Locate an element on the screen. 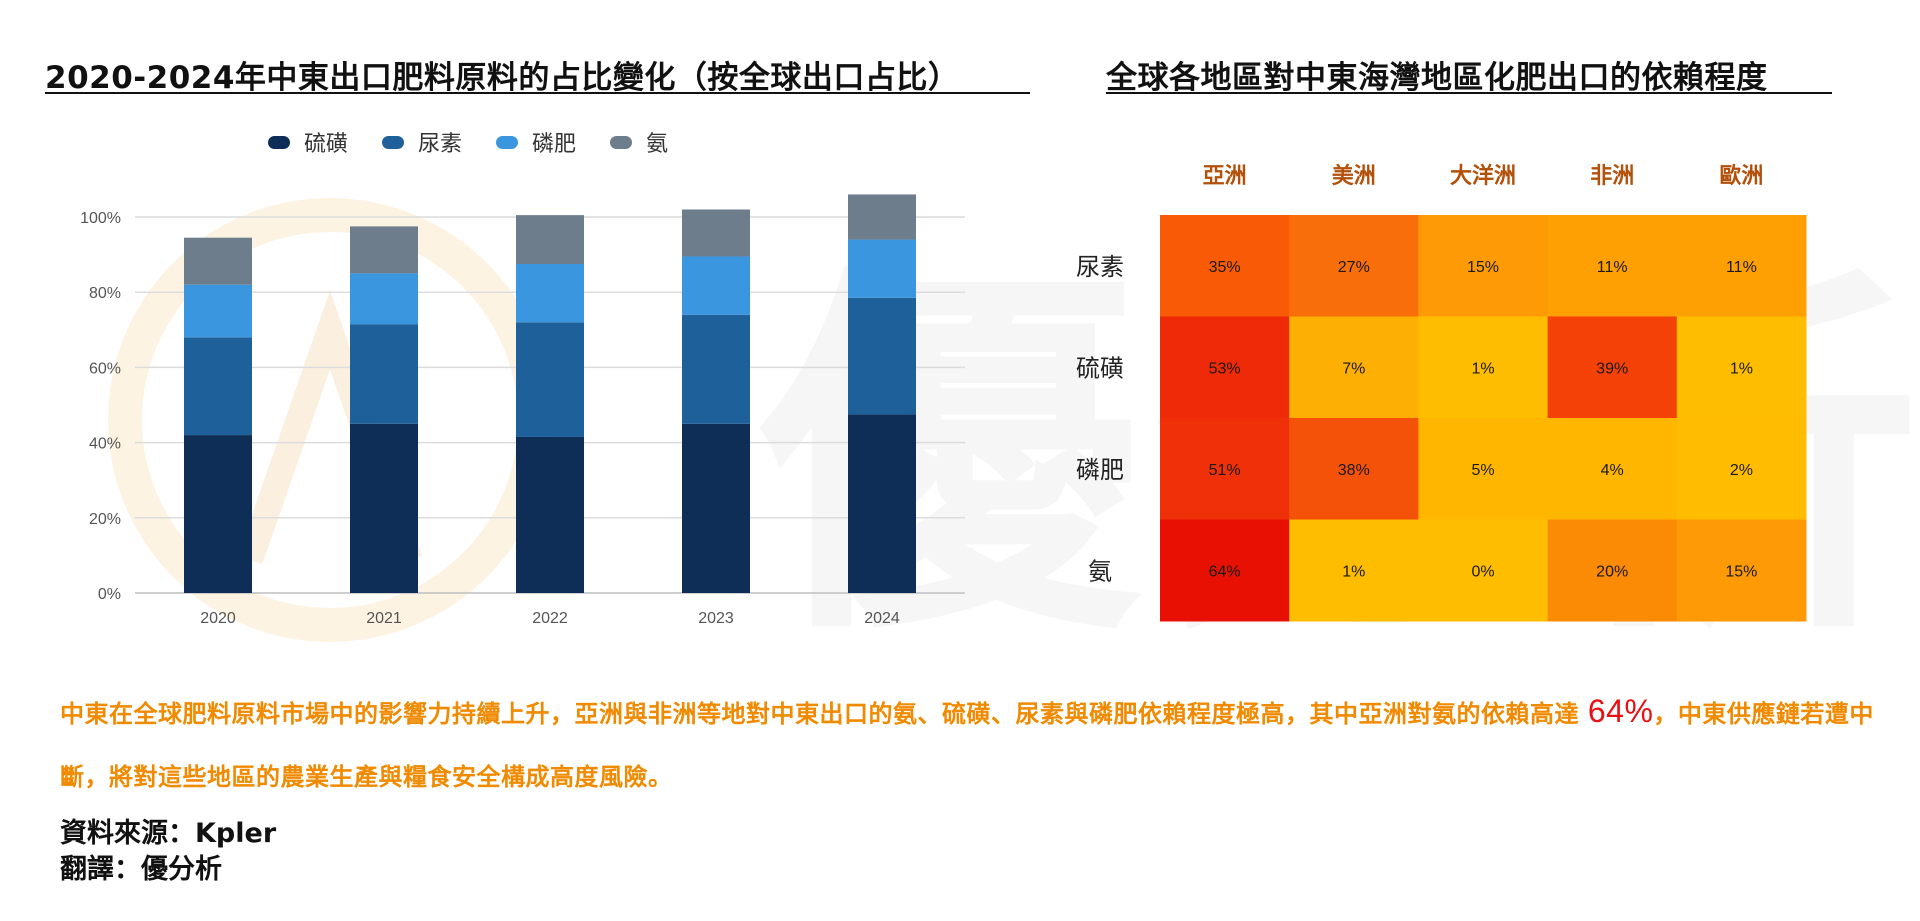 The width and height of the screenshot is (1920, 921). y-tick-label: 20% is located at coordinates (105, 519).